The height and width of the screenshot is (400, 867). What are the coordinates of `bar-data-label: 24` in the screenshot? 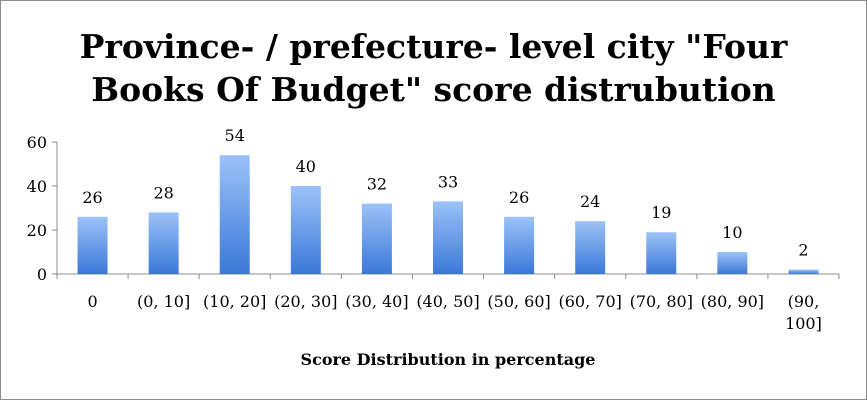 It's located at (590, 201).